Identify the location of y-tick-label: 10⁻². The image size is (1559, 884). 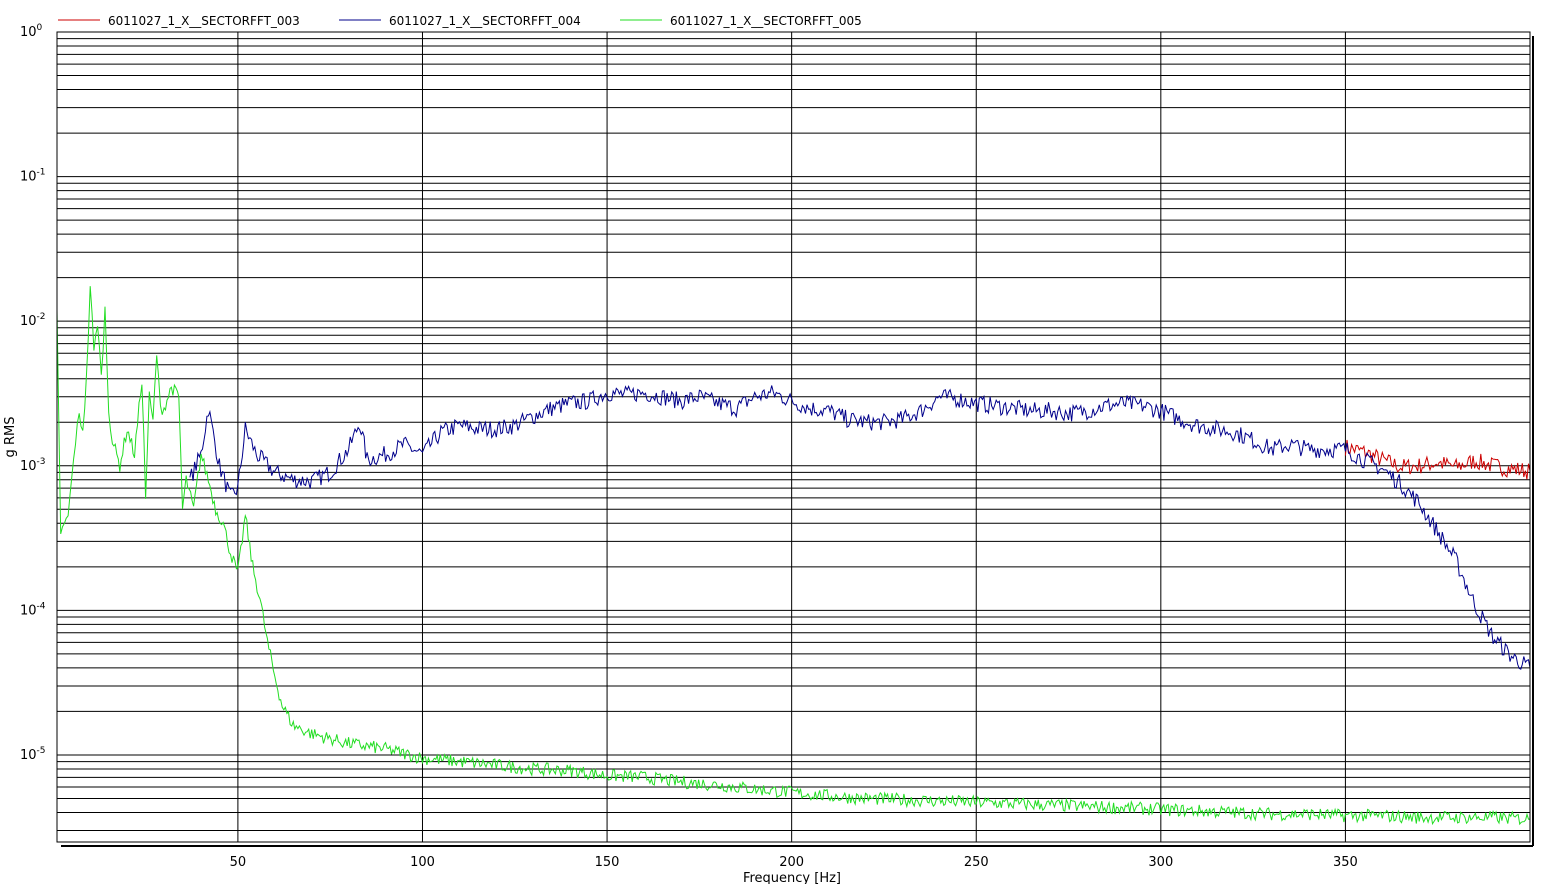
(33, 320).